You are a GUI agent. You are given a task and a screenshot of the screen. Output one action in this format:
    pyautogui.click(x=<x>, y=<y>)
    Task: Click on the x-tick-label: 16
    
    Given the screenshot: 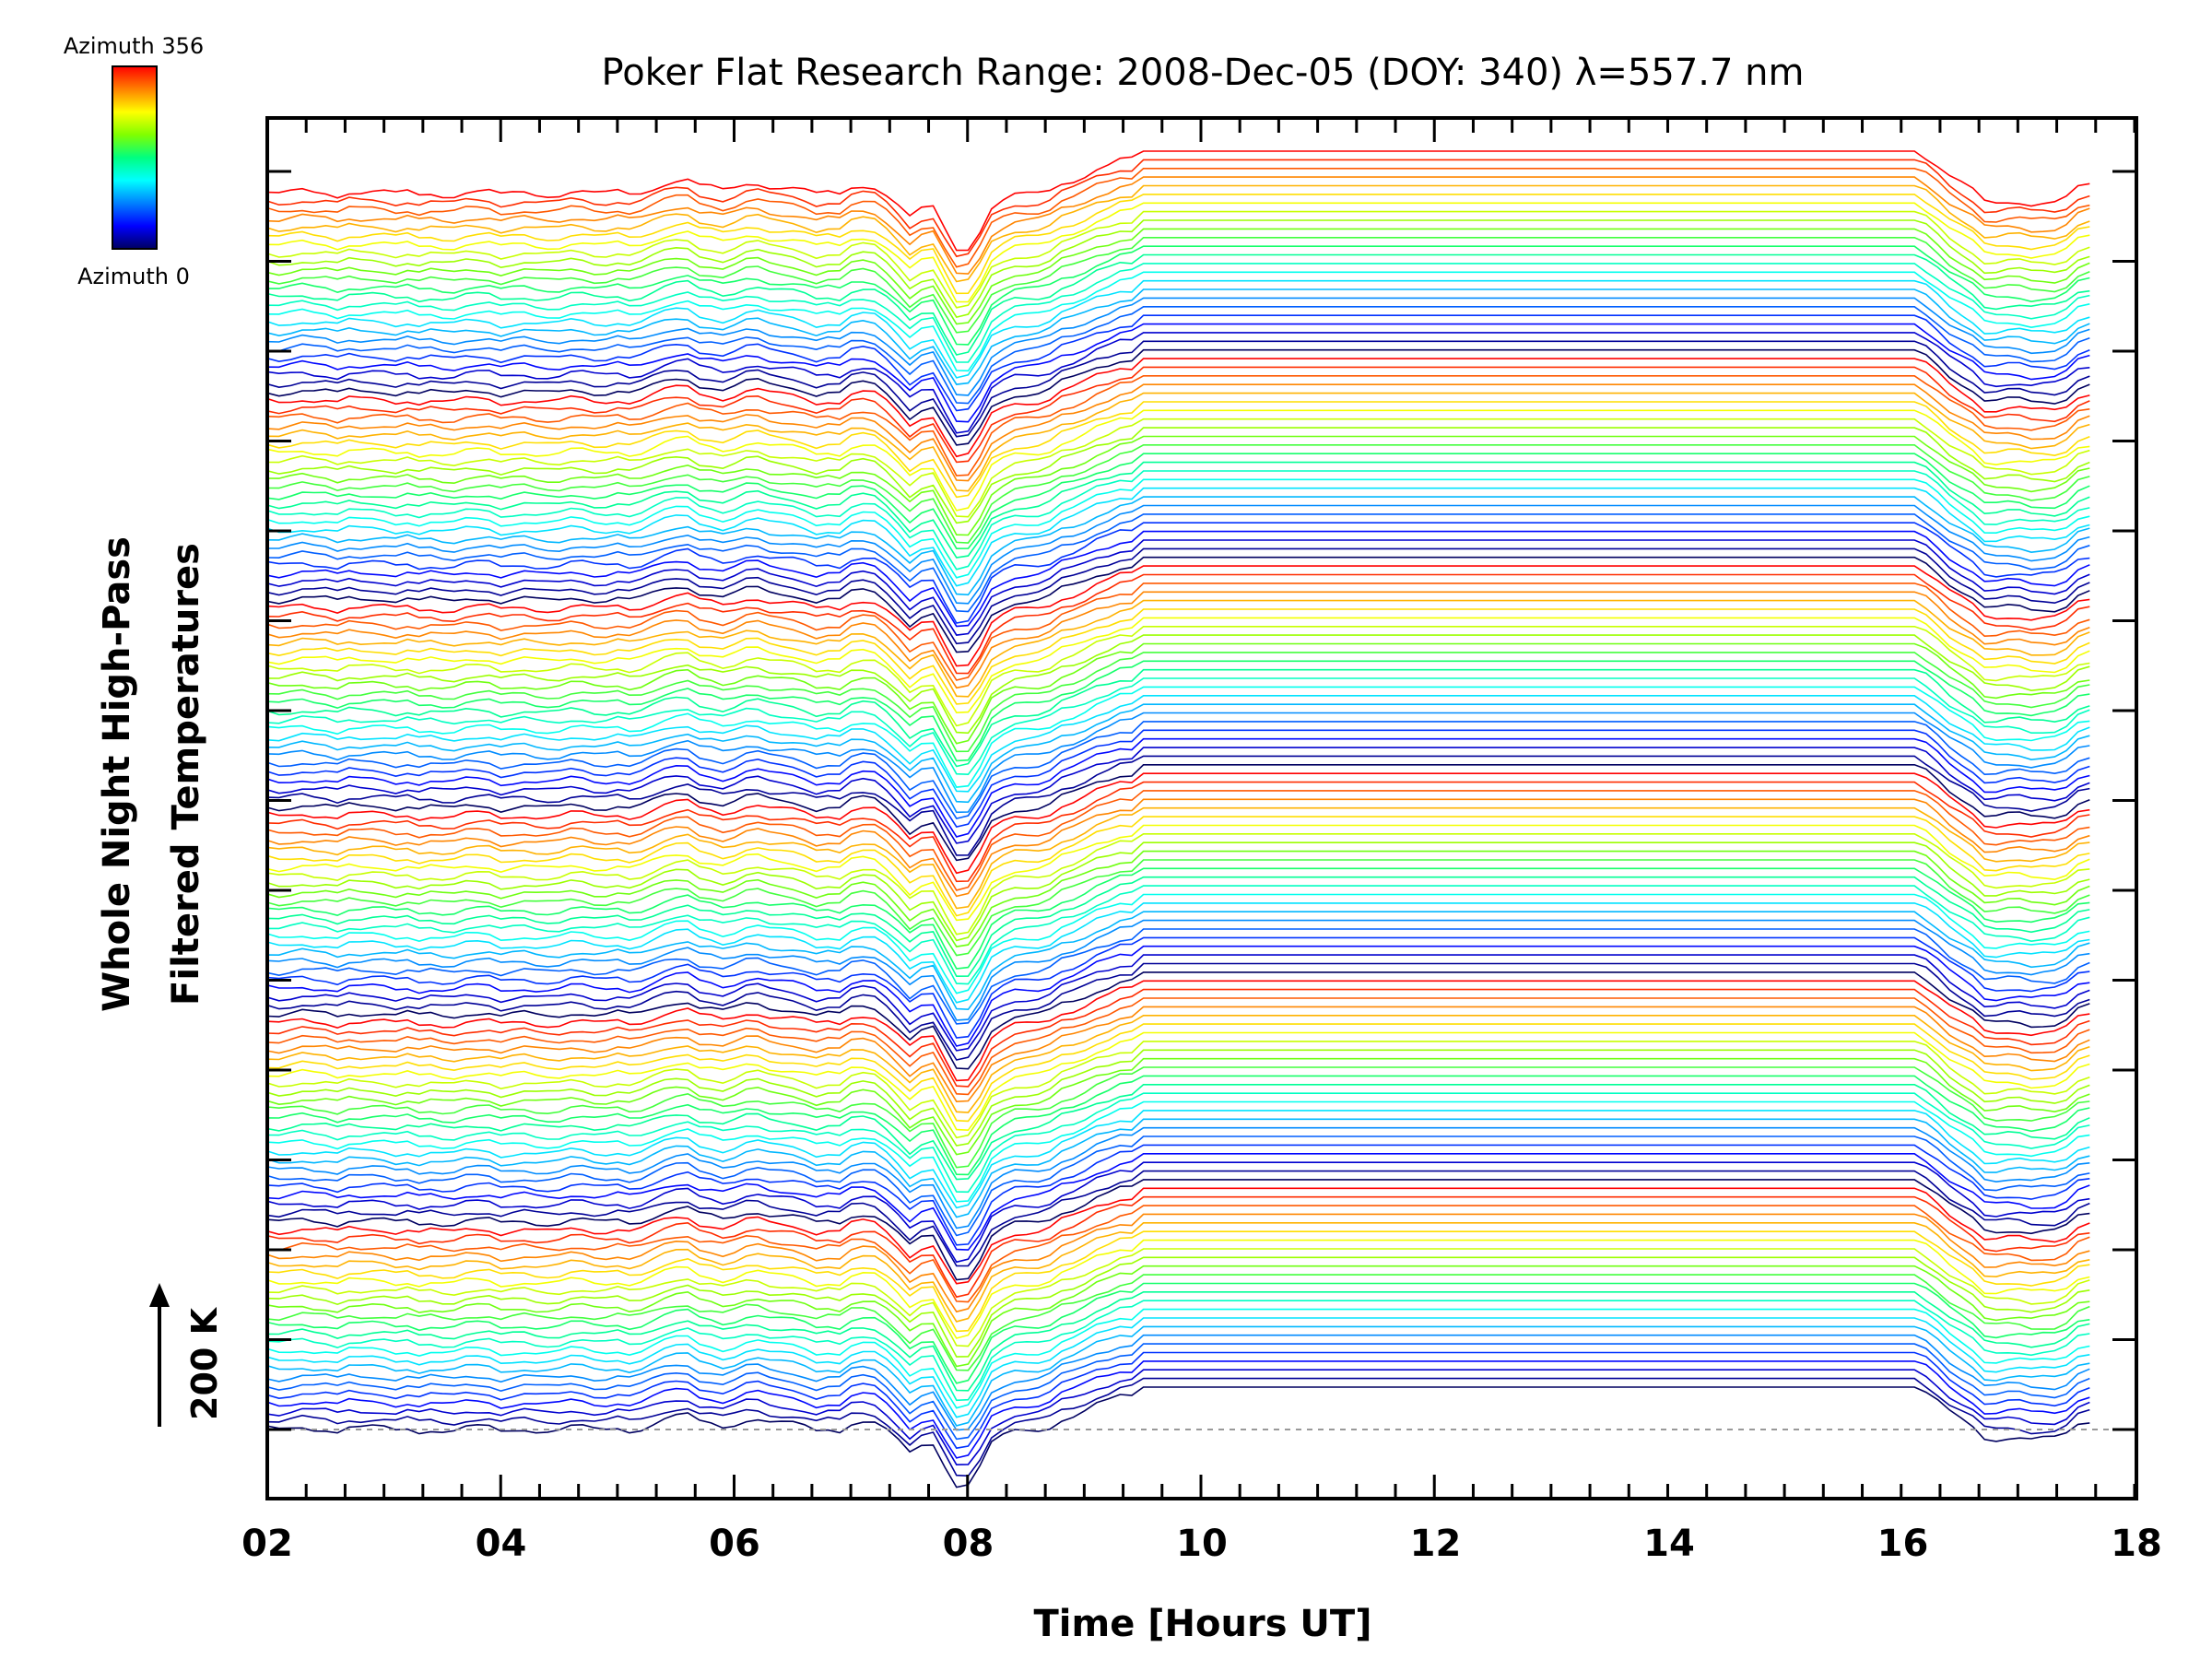 What is the action you would take?
    pyautogui.click(x=1903, y=1544)
    